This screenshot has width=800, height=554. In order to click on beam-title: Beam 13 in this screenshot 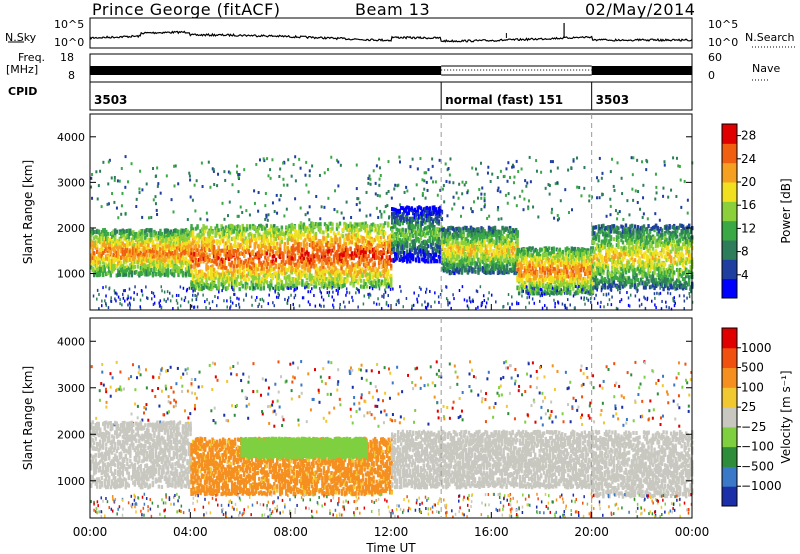, I will do `click(393, 9)`.